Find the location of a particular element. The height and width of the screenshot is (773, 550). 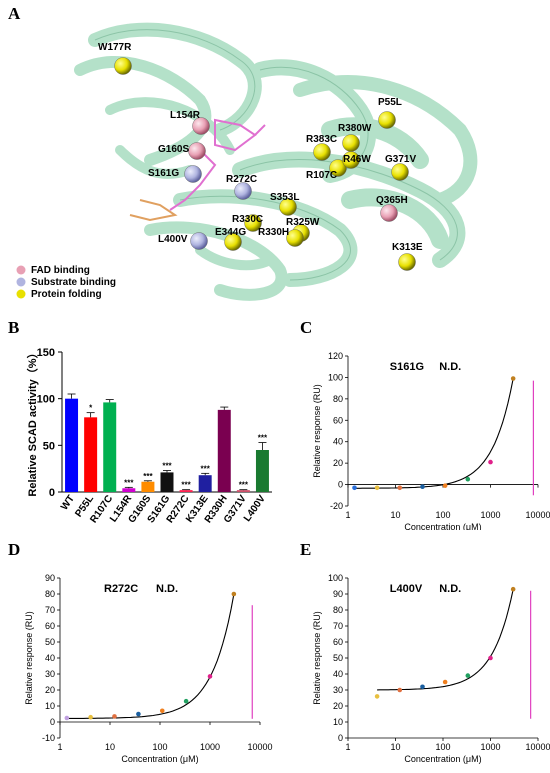

mutation-label-r383c: R383C is located at coordinates (321, 139).